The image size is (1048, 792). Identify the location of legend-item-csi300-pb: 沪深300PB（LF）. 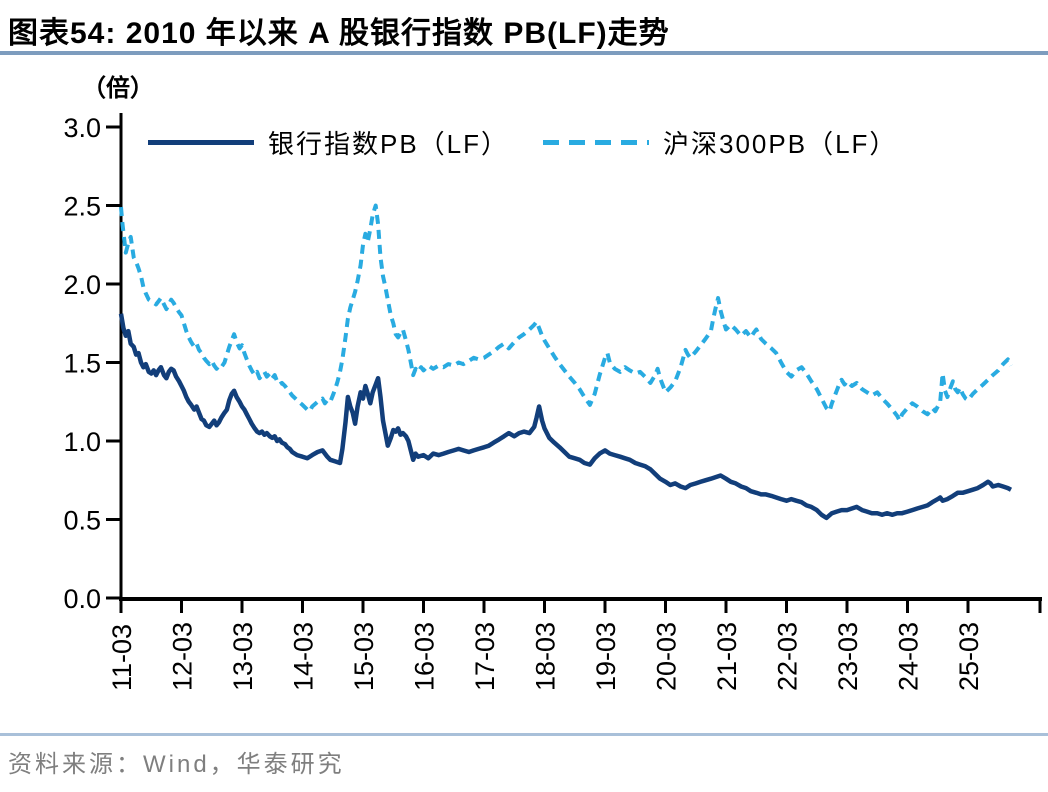
(720, 142).